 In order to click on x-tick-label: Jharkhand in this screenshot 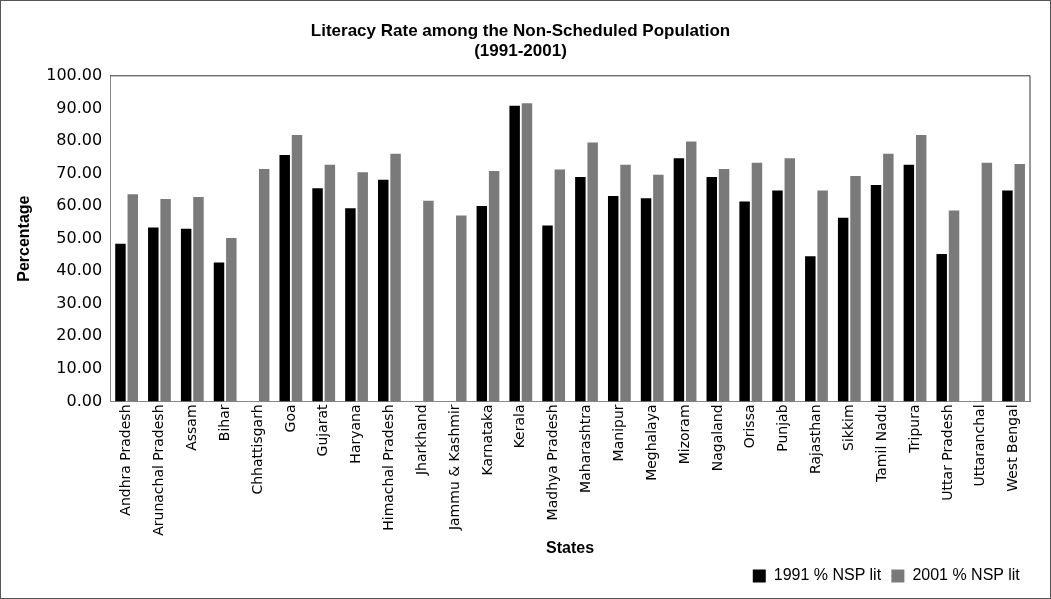, I will do `click(420, 440)`.